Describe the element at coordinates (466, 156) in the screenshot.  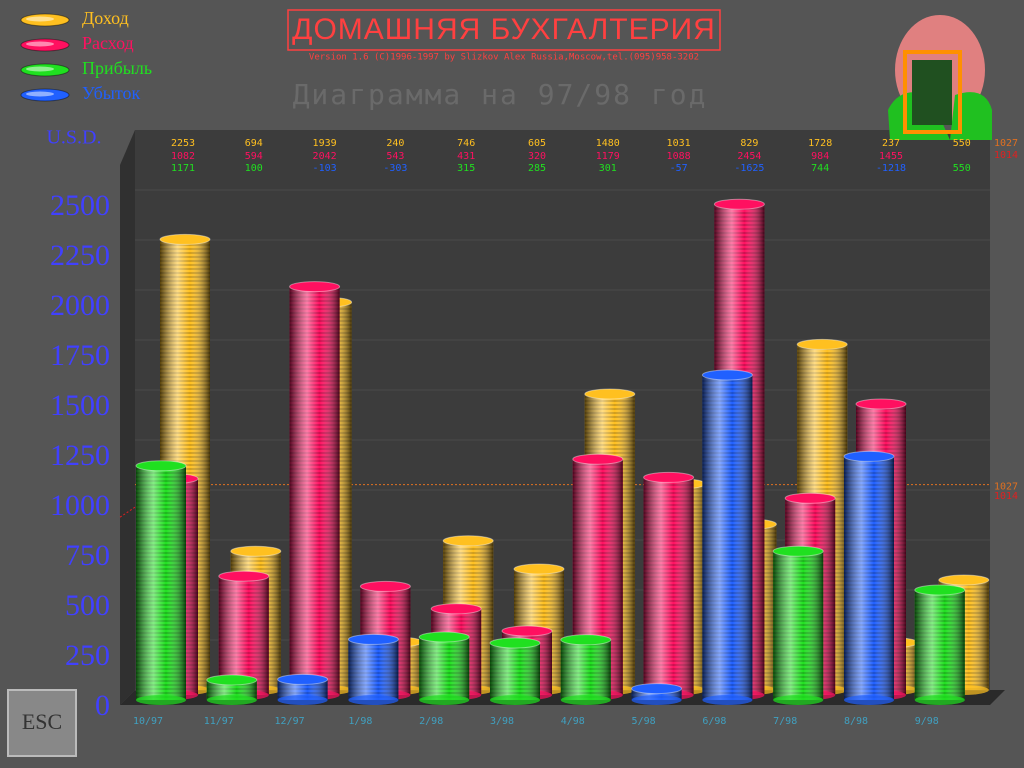
I see `value-label: 431` at that location.